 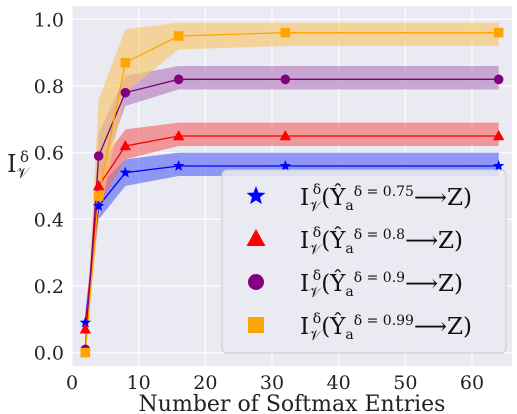 I want to click on x-tick-label: 10, so click(x=139, y=383).